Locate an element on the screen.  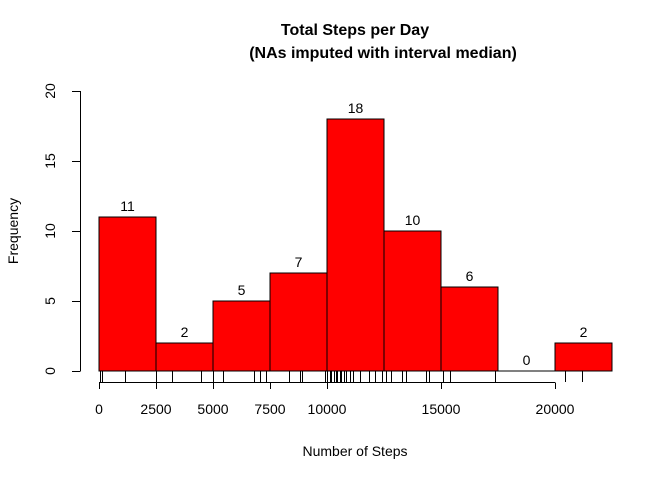
bar-data-label: 18 is located at coordinates (356, 108).